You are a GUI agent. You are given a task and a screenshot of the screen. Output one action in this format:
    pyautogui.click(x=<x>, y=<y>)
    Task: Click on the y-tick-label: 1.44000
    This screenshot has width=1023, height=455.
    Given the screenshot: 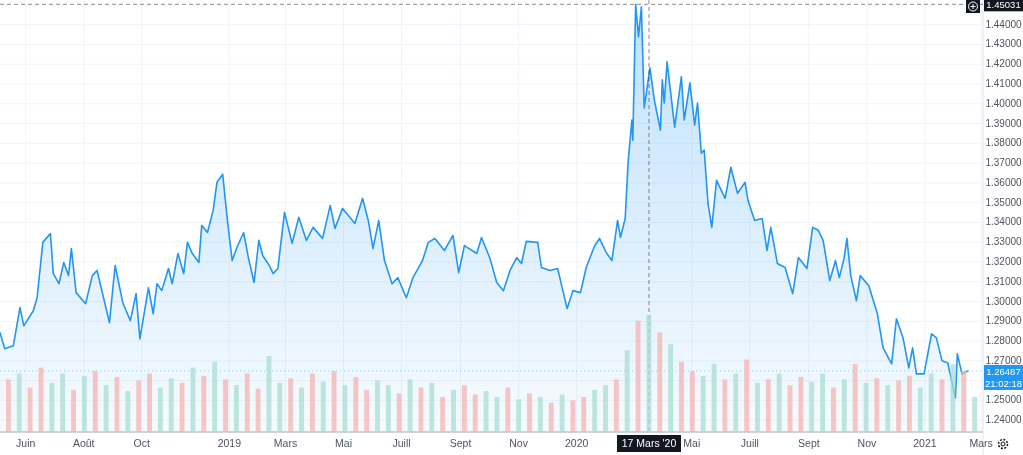 What is the action you would take?
    pyautogui.click(x=1004, y=24)
    